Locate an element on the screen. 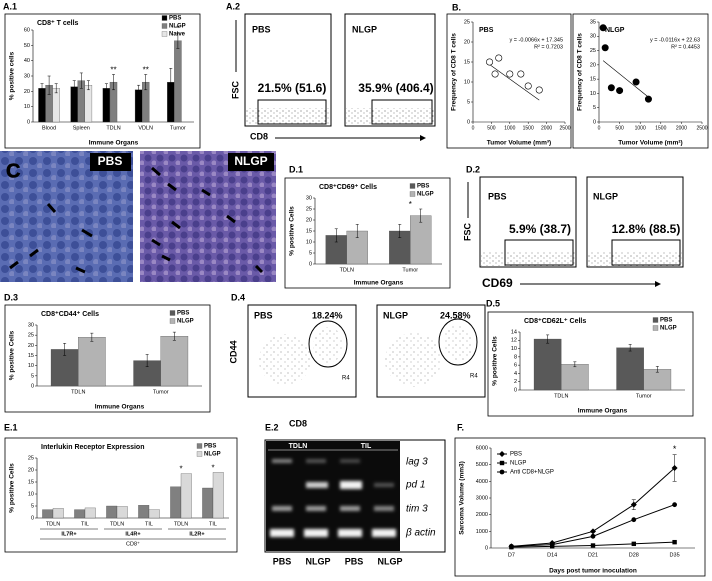 This screenshot has width=712, height=581. panel-label: B. is located at coordinates (456, 7).